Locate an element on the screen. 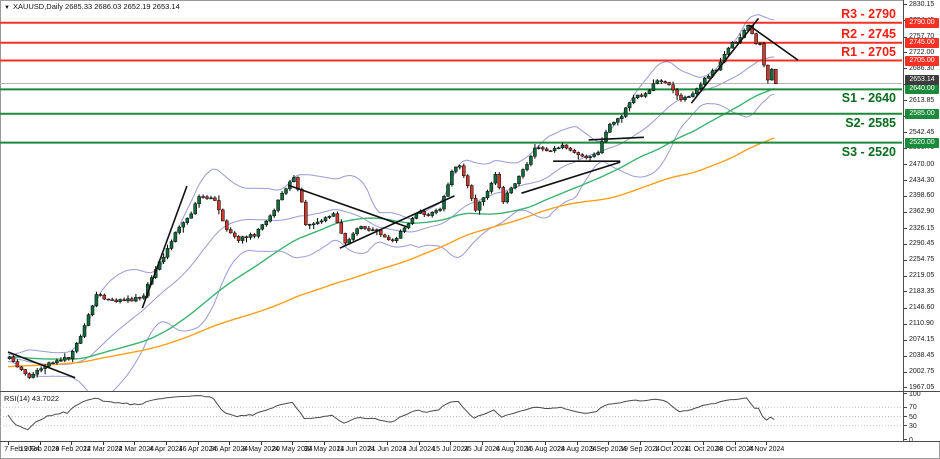 The width and height of the screenshot is (940, 459). price-tick-label: 2219.05 is located at coordinates (922, 276).